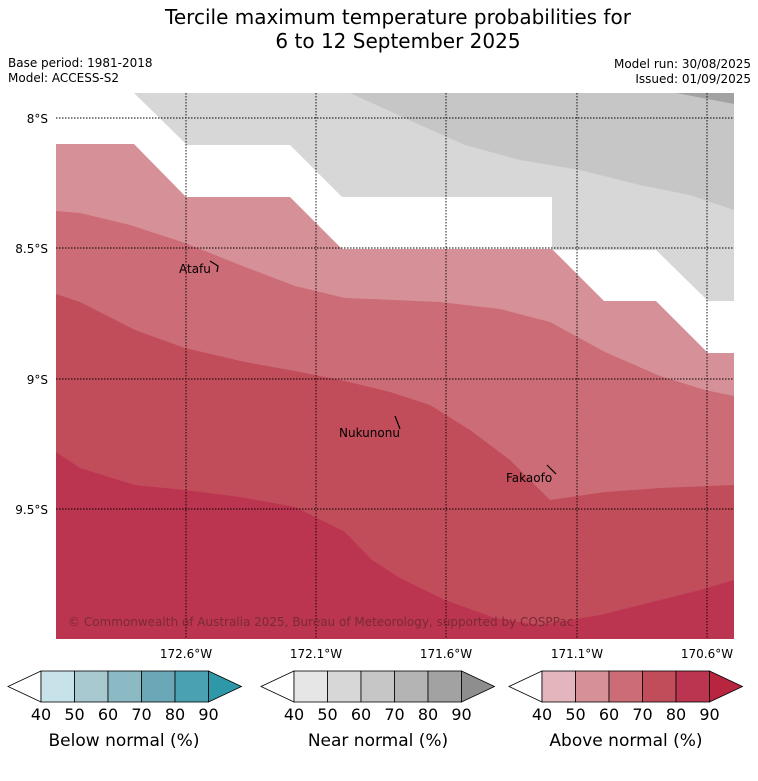  I want to click on colorbar-group: 40 50 60 70 80 90 40 50 60 70 80 90 40 50 60 70 80 90, so click(375, 697).